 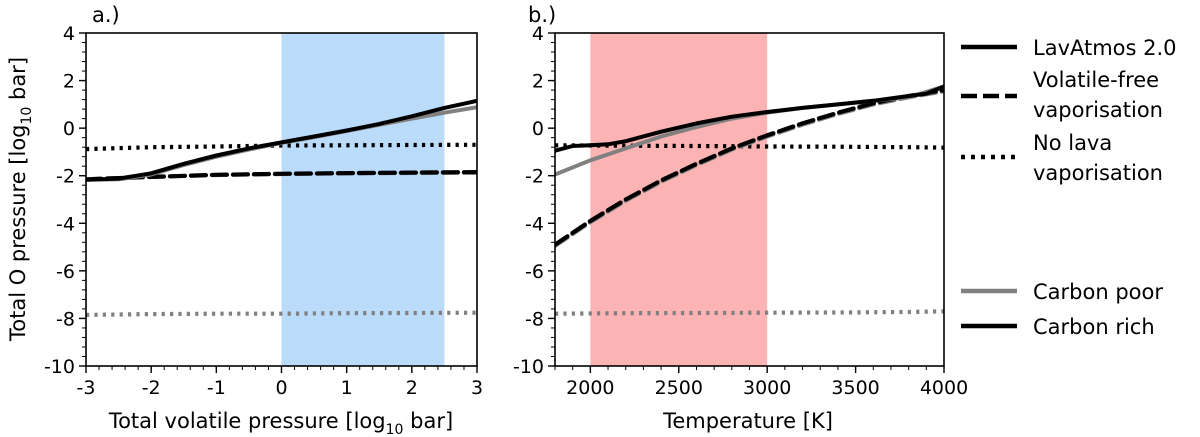 I want to click on x-tick-label: 2000, so click(x=590, y=388).